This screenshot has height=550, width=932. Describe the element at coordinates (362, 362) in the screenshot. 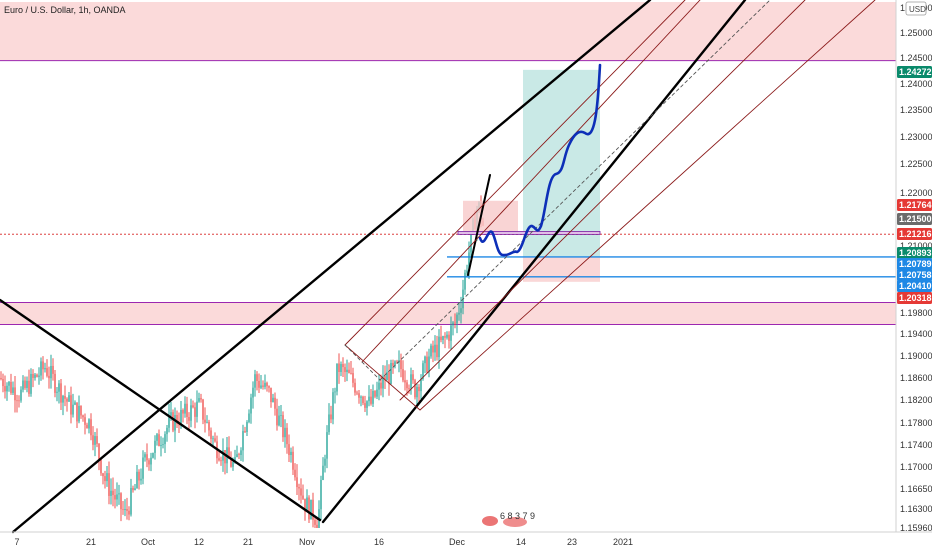

I see `channel-start-dash` at that location.